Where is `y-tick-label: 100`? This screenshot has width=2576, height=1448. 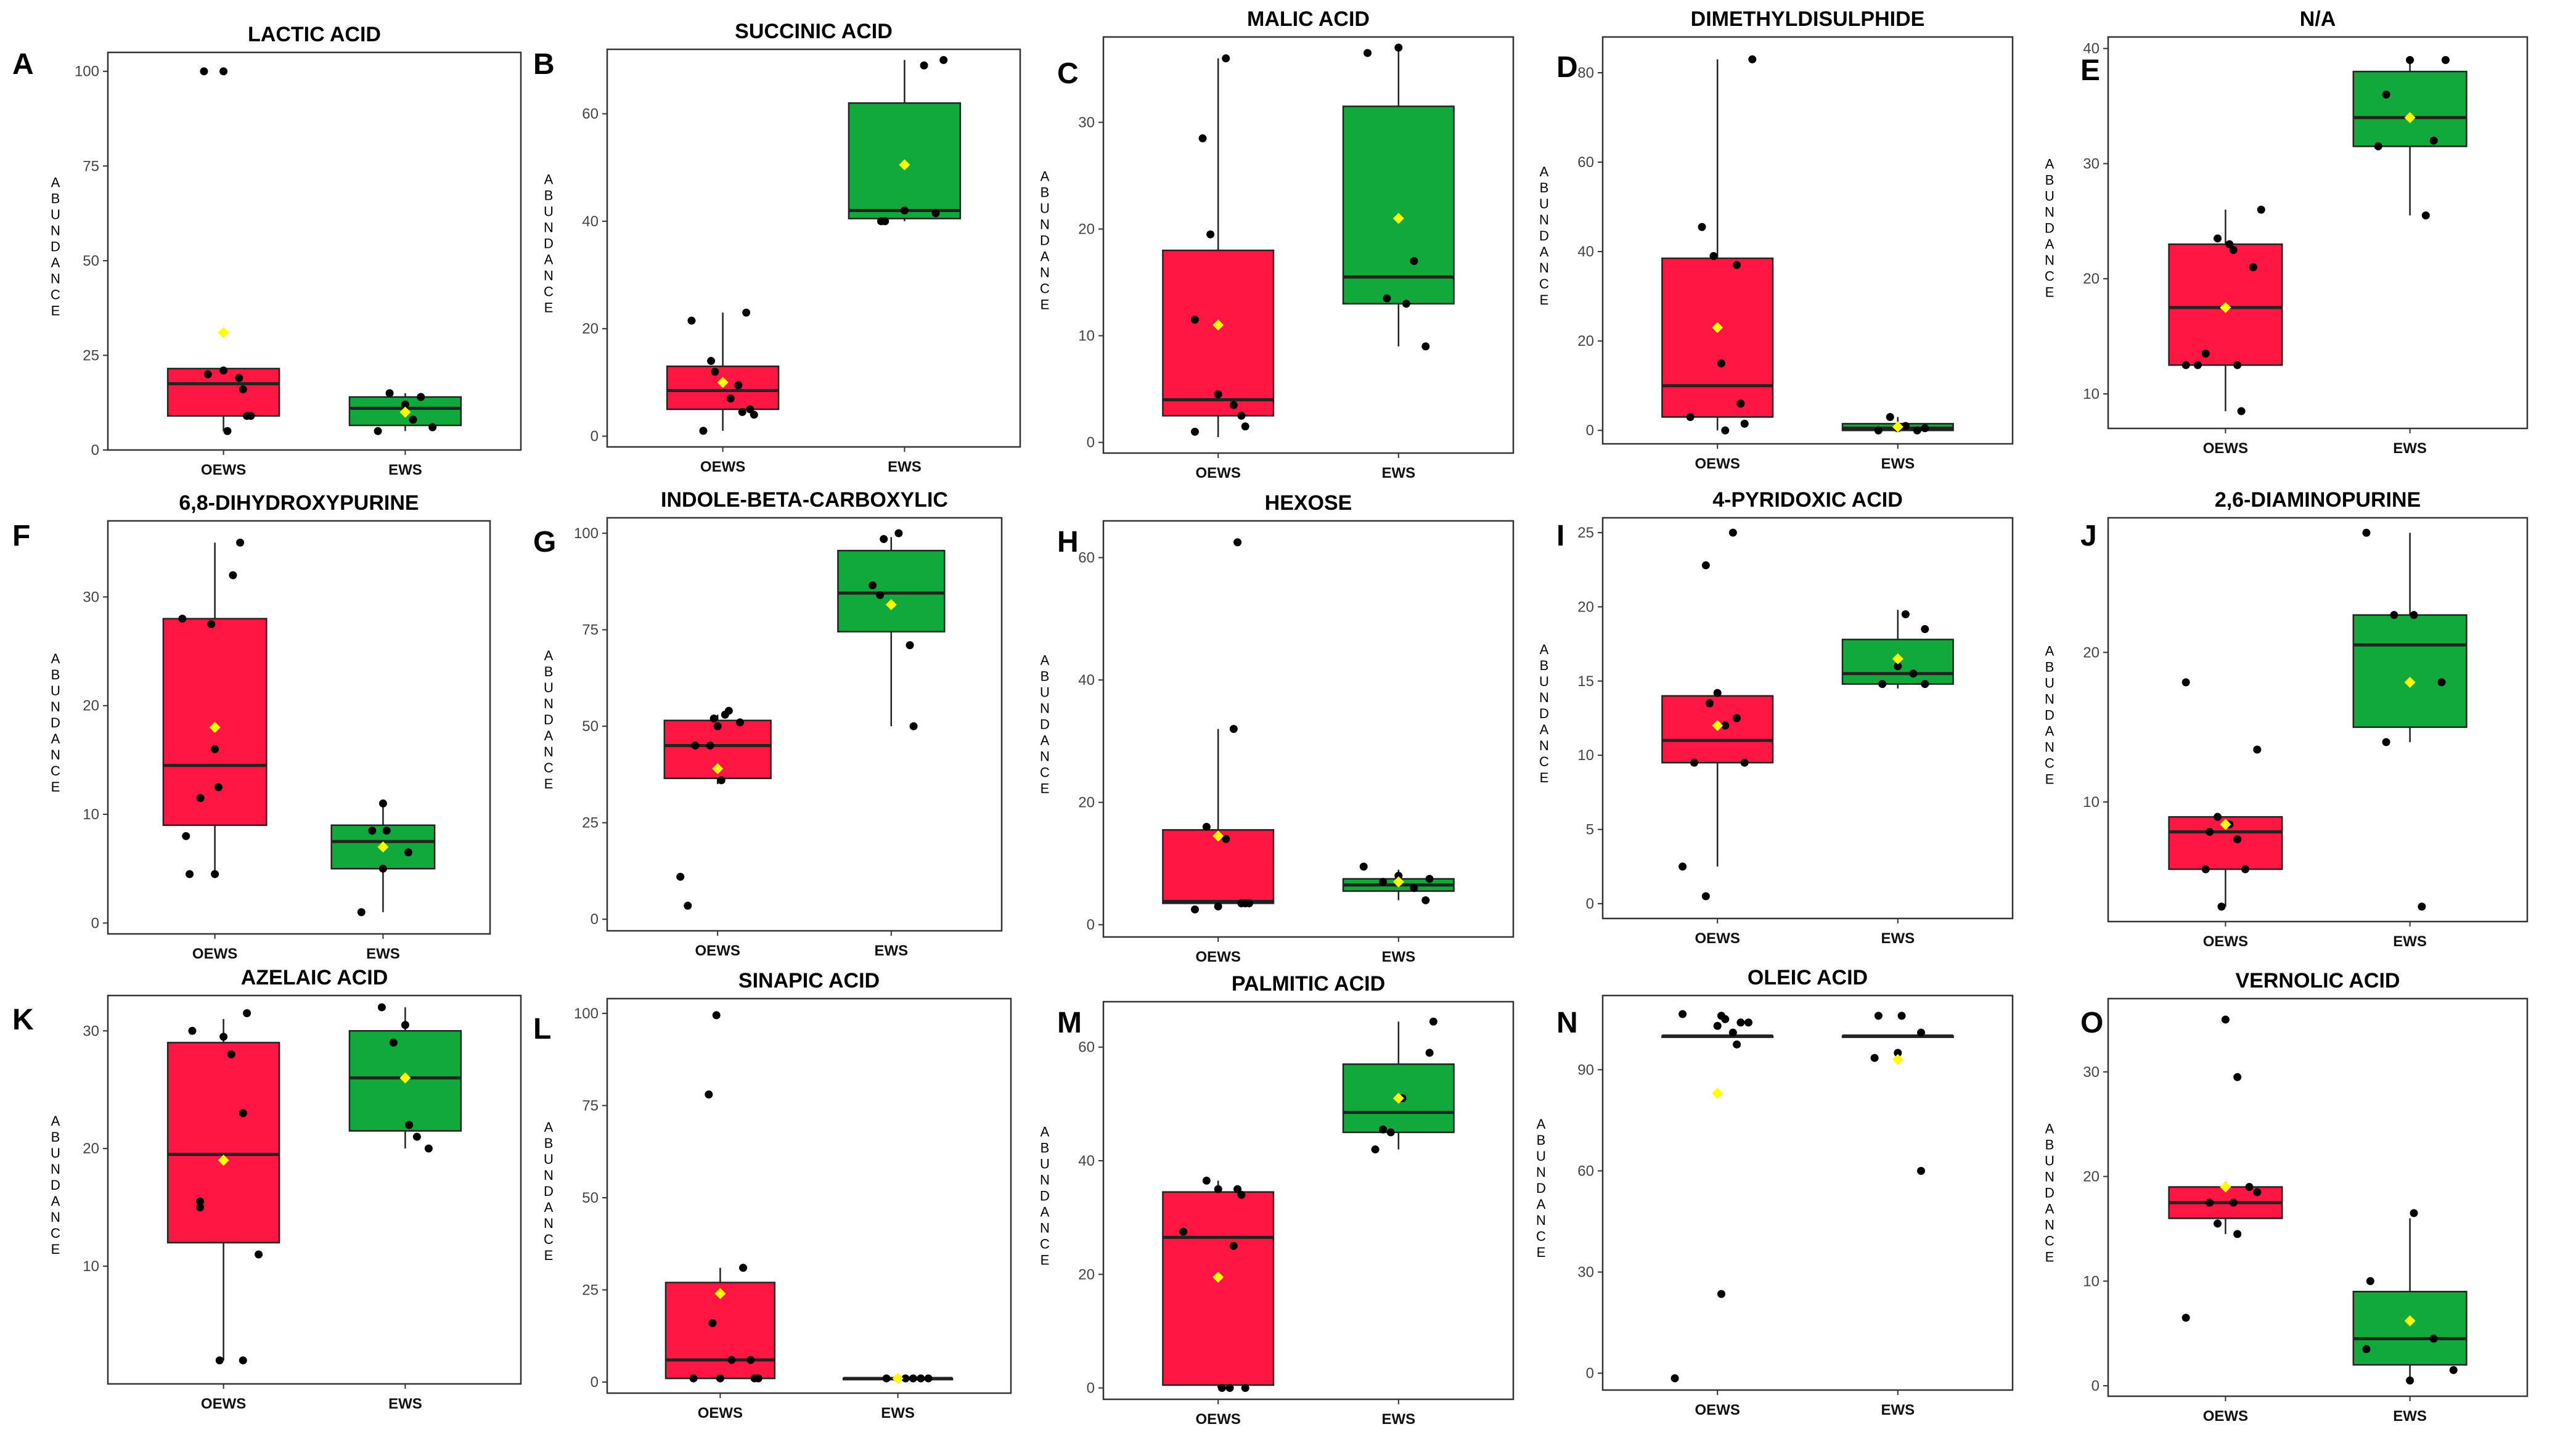 y-tick-label: 100 is located at coordinates (586, 533).